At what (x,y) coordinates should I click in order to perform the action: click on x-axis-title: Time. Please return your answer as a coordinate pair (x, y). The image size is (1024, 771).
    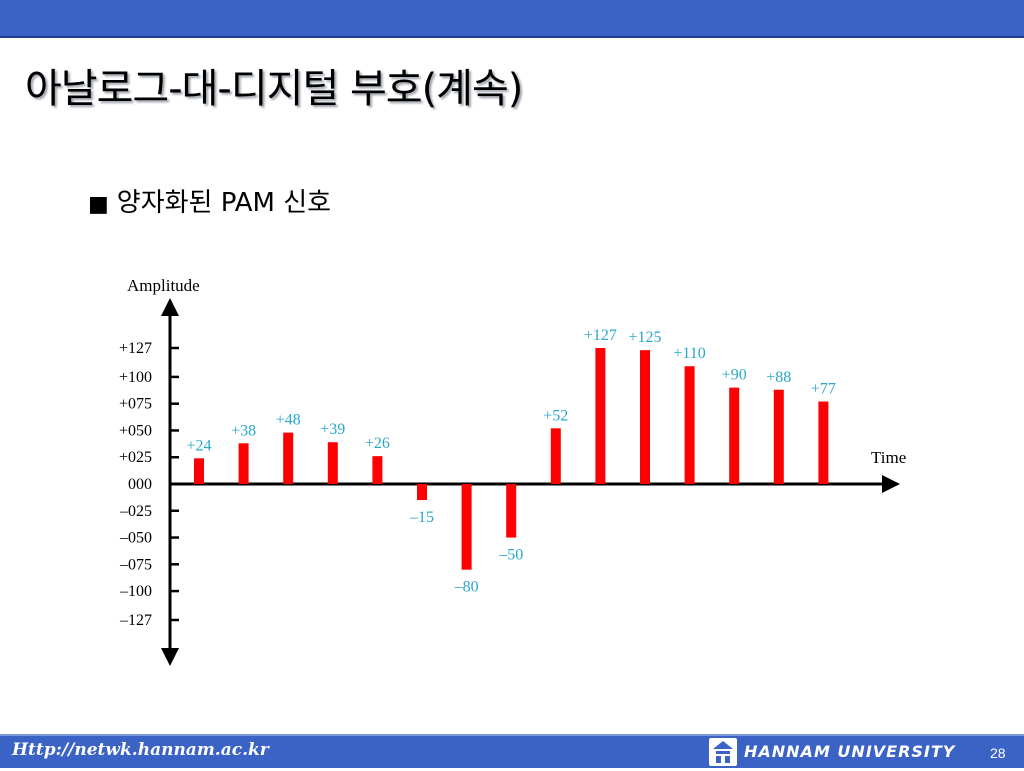
    Looking at the image, I should click on (888, 457).